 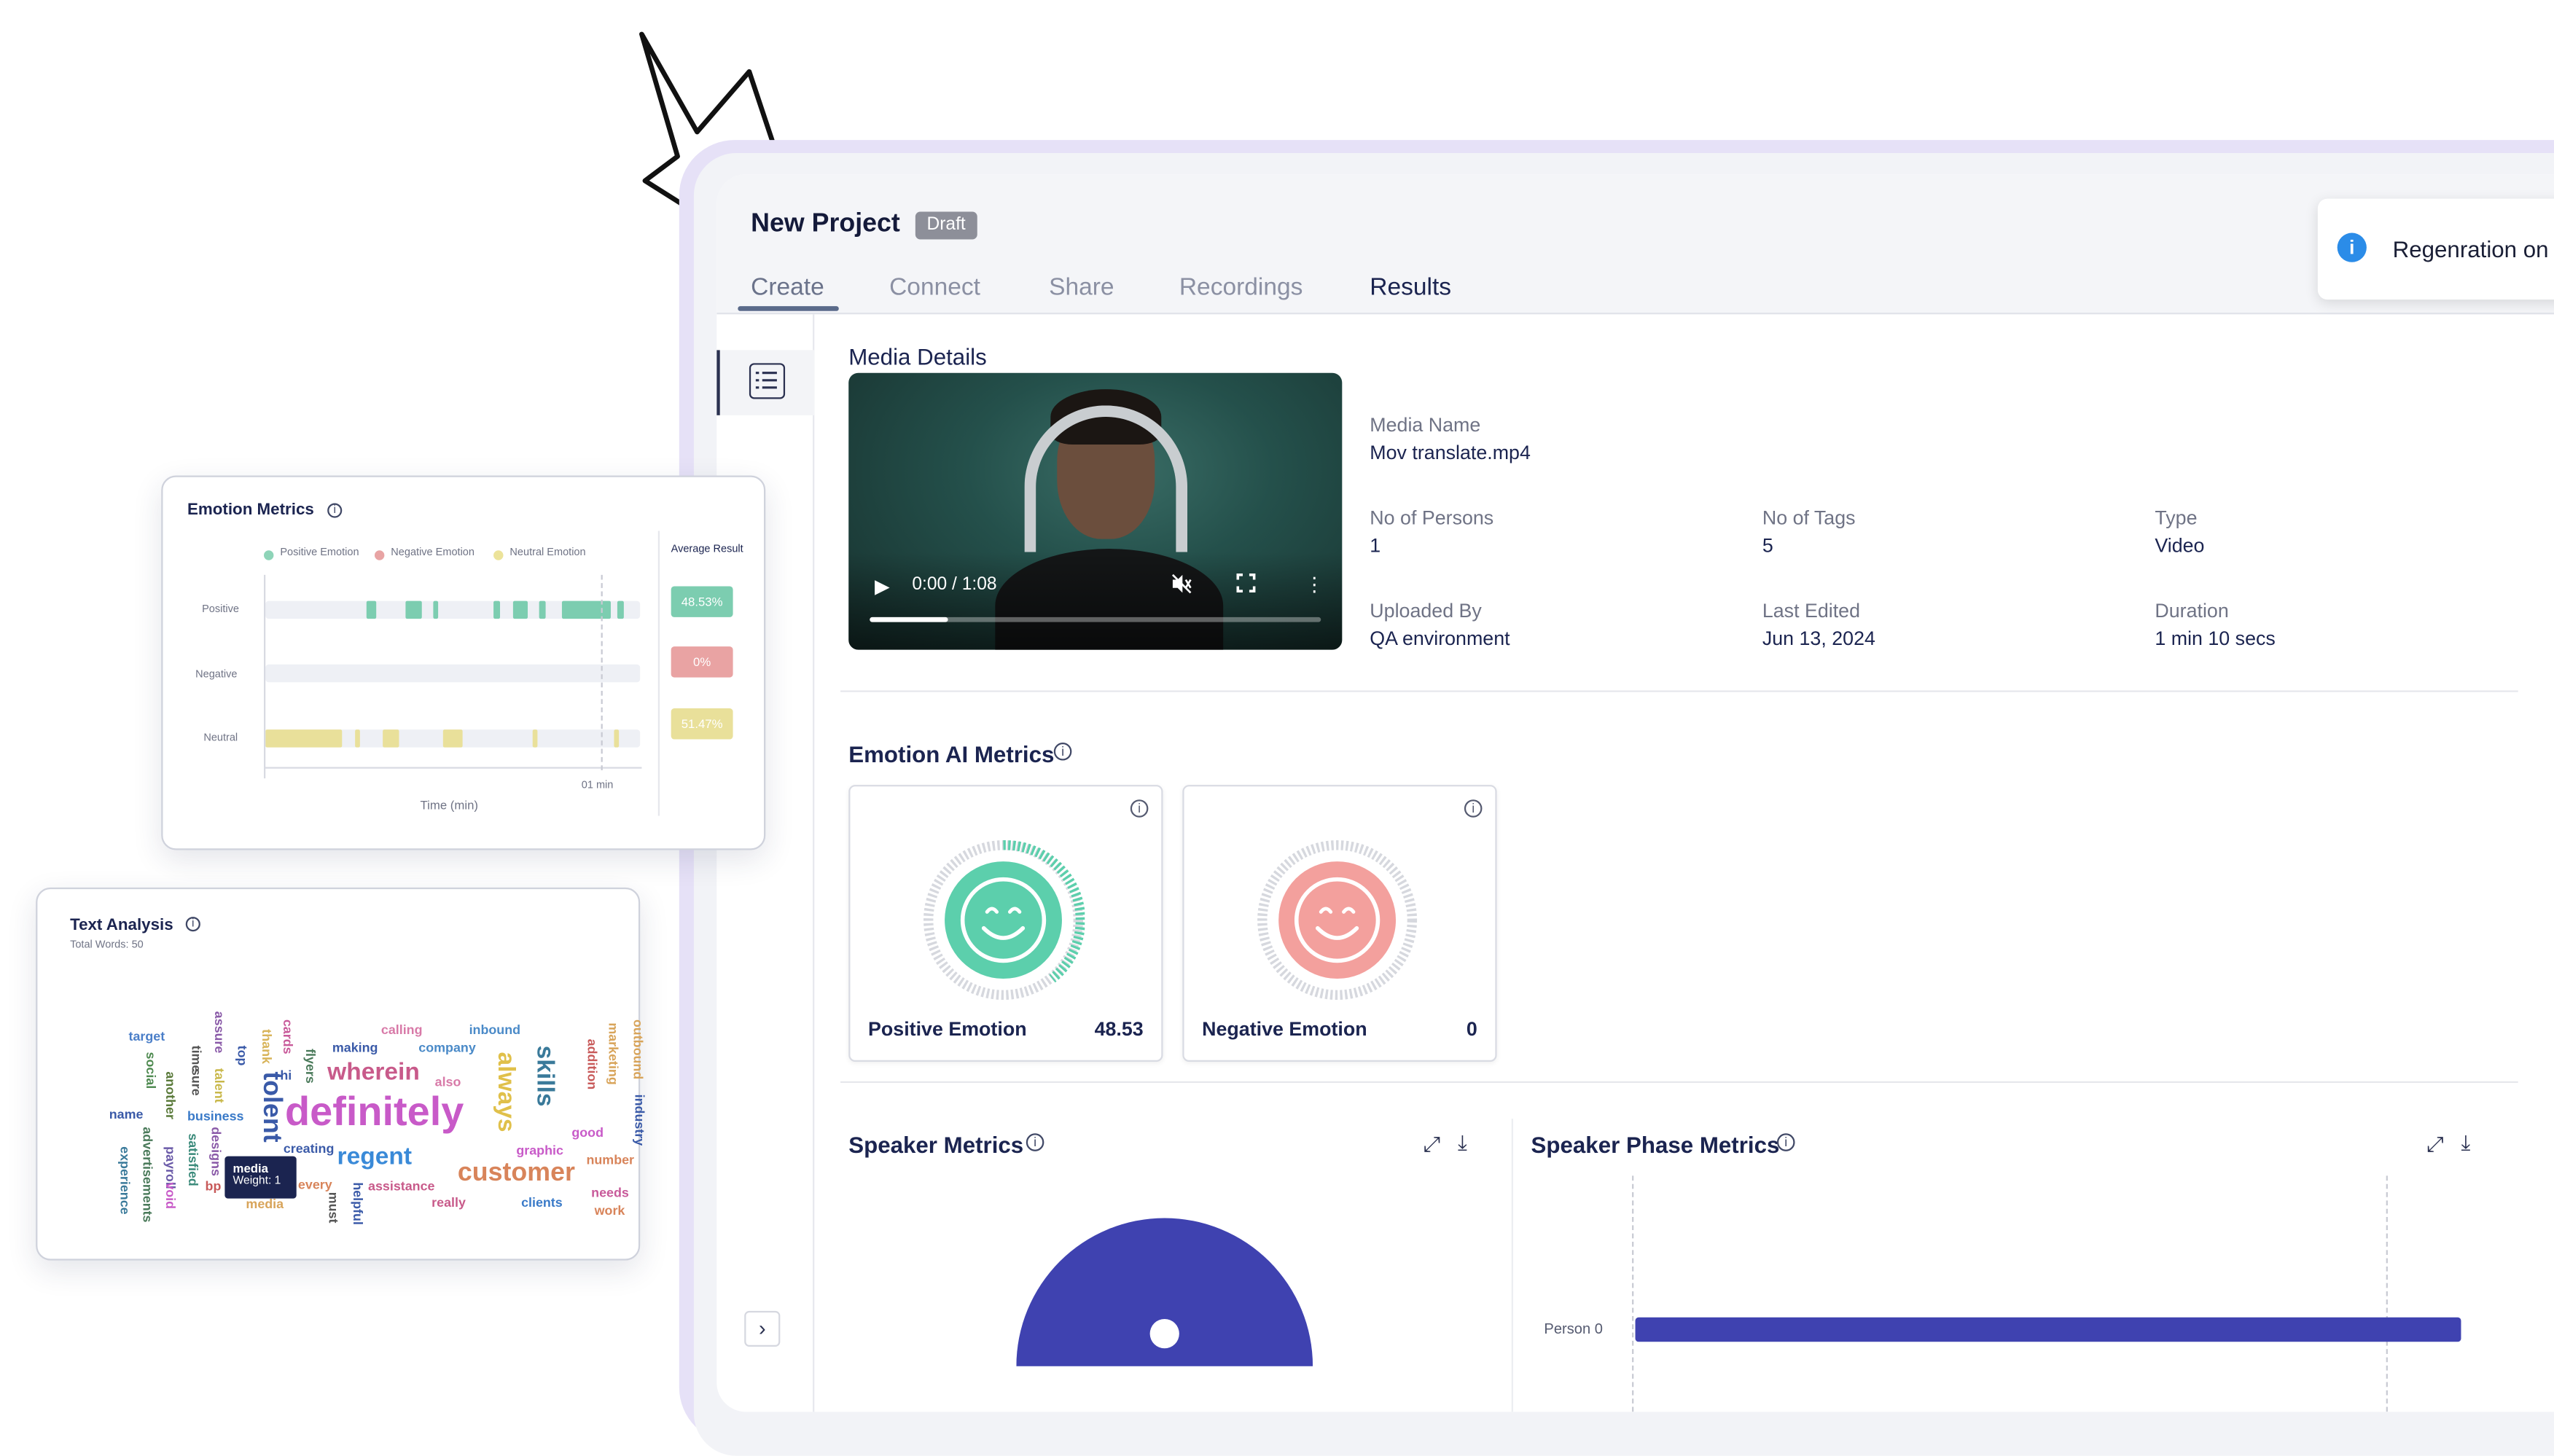 I want to click on word: tolent, so click(x=271, y=1107).